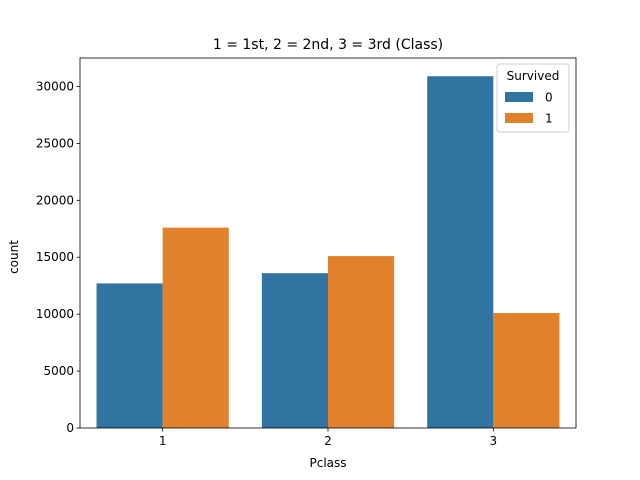 The height and width of the screenshot is (480, 640). What do you see at coordinates (55, 314) in the screenshot?
I see `y-tick-label: 10000` at bounding box center [55, 314].